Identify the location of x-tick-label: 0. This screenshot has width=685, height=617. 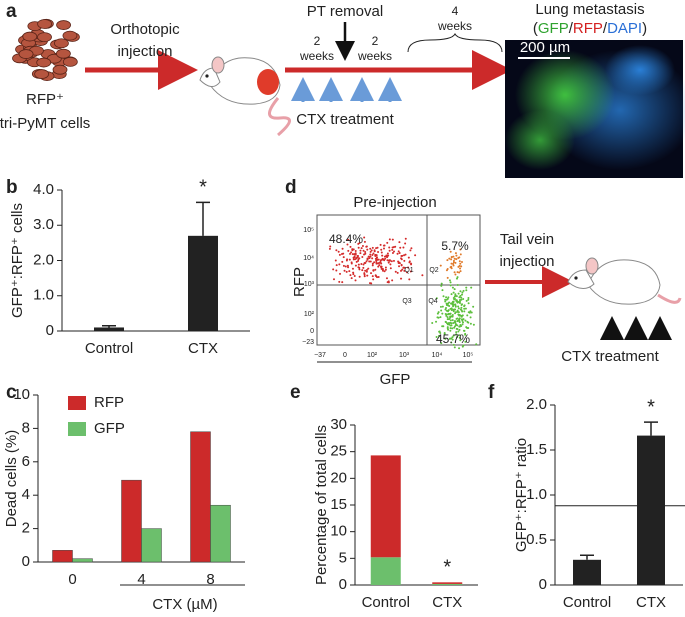
(345, 355).